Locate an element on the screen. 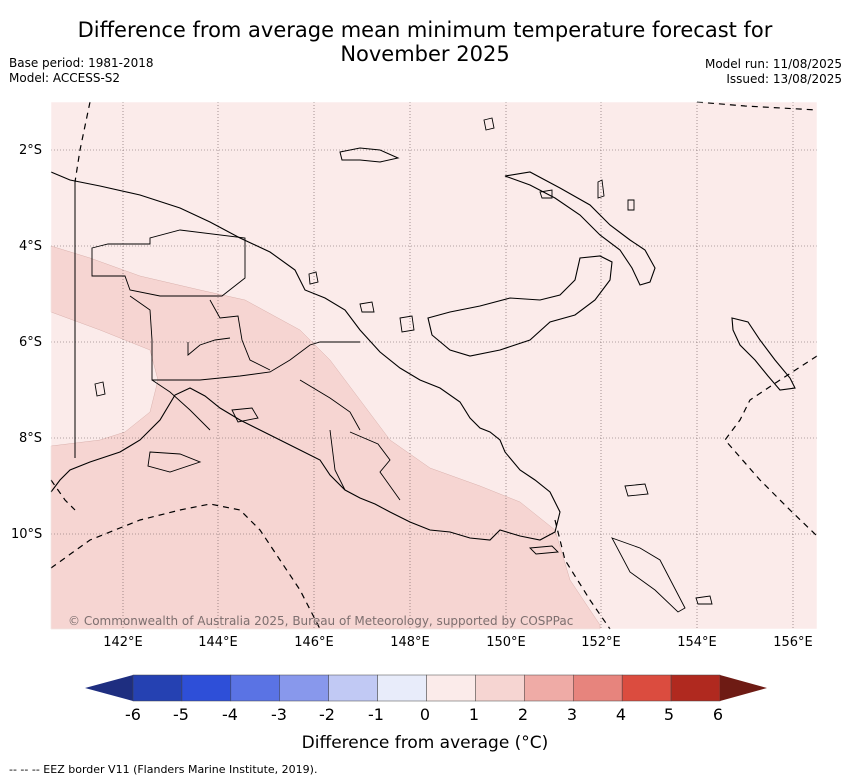 This screenshot has height=781, width=850. colorbar-under-triangle is located at coordinates (109, 688).